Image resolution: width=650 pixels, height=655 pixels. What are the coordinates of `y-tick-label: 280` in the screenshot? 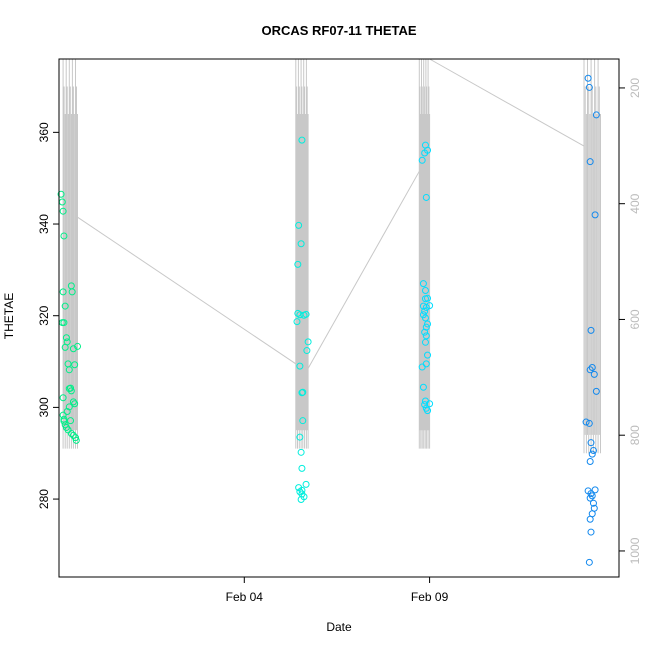 It's located at (44, 499).